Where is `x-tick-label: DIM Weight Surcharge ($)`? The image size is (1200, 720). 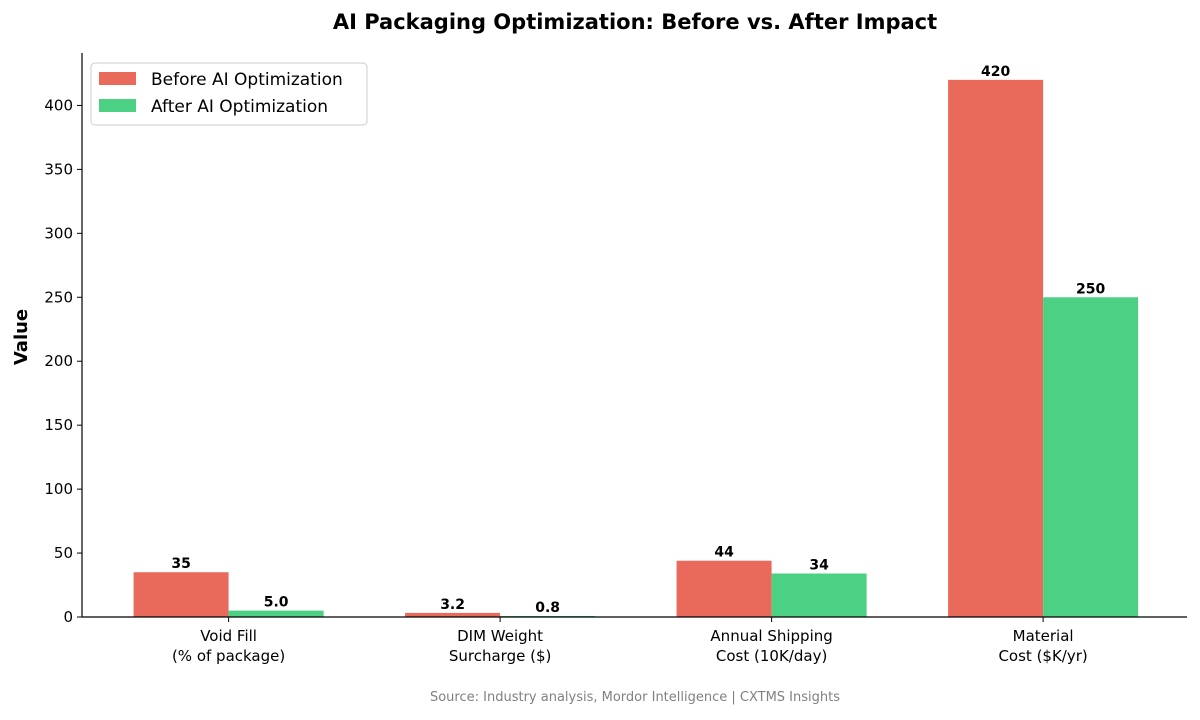
x-tick-label: DIM Weight Surcharge ($) is located at coordinates (500, 646).